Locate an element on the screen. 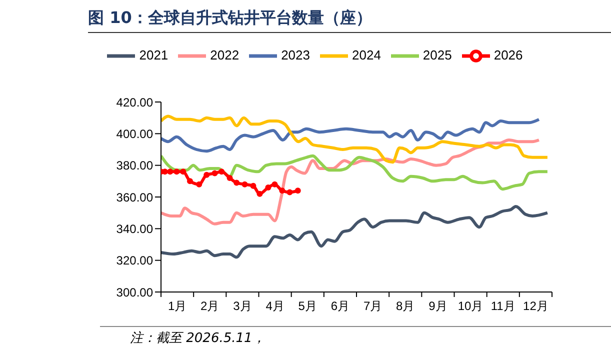 The height and width of the screenshot is (363, 611). chart-title: 图 10：全球自升式钻井平台数量（座） is located at coordinates (349, 20).